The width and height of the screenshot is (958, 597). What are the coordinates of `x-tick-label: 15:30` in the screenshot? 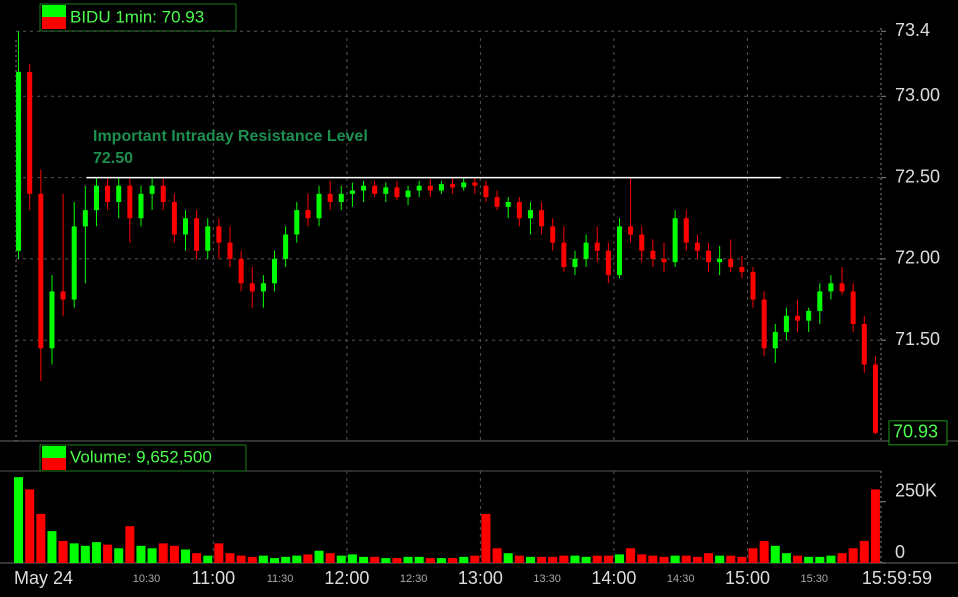 It's located at (814, 579).